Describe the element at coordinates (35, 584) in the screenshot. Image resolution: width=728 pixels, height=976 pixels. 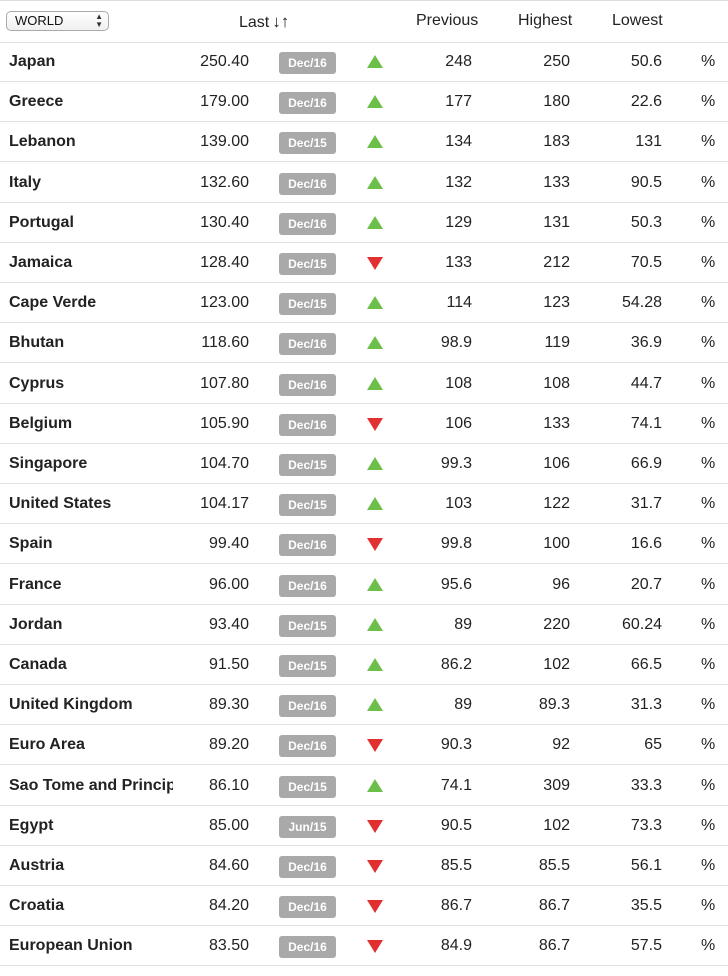
I see `country-name-link: France` at that location.